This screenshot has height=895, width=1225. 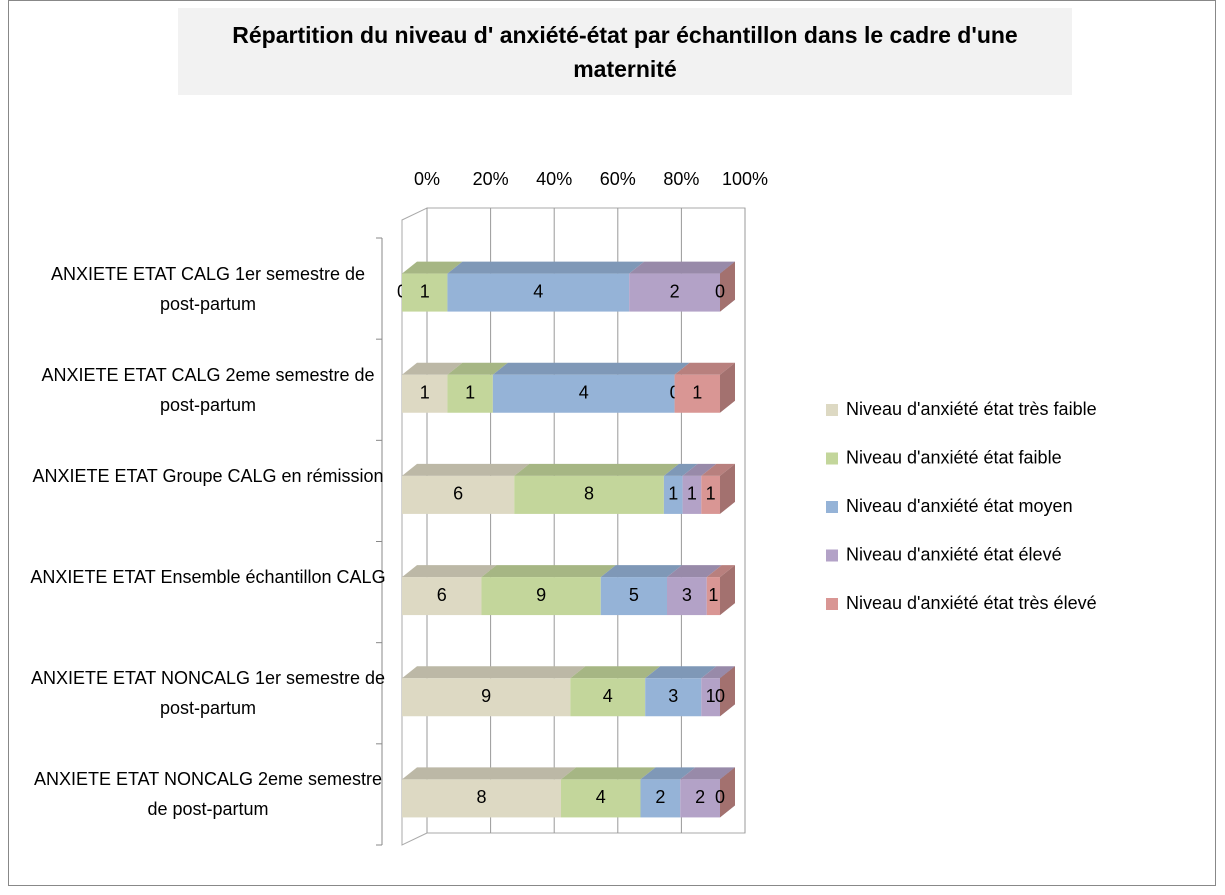 I want to click on value-label: 5, so click(x=634, y=595).